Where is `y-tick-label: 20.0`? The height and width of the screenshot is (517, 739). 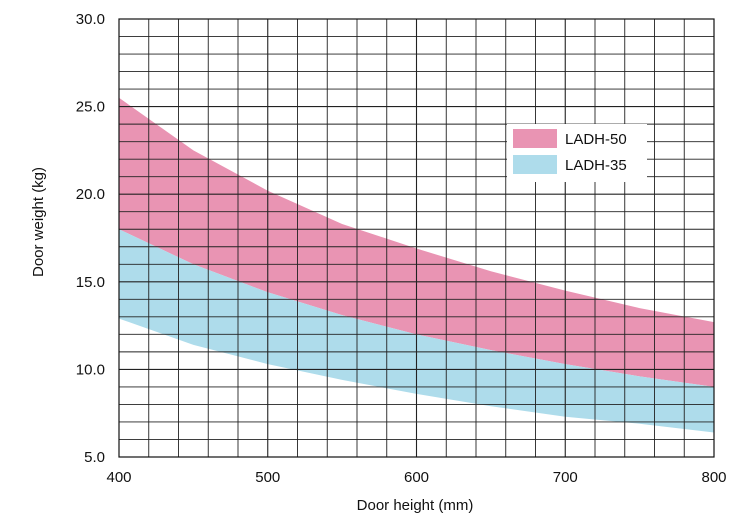
y-tick-label: 20.0 is located at coordinates (90, 194).